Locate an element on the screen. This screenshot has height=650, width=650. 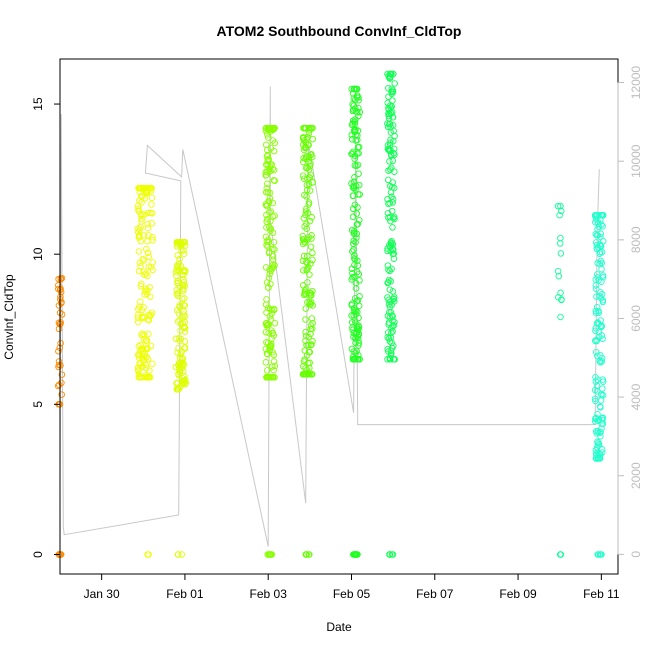
y2-tick-label: 2000 is located at coordinates (636, 475).